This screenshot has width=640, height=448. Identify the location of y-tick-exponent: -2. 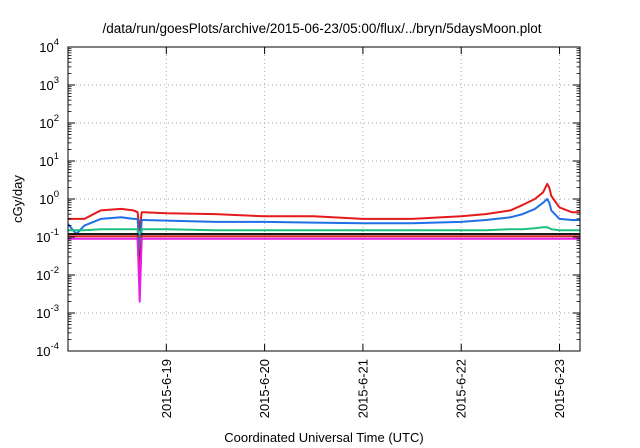
(55, 270).